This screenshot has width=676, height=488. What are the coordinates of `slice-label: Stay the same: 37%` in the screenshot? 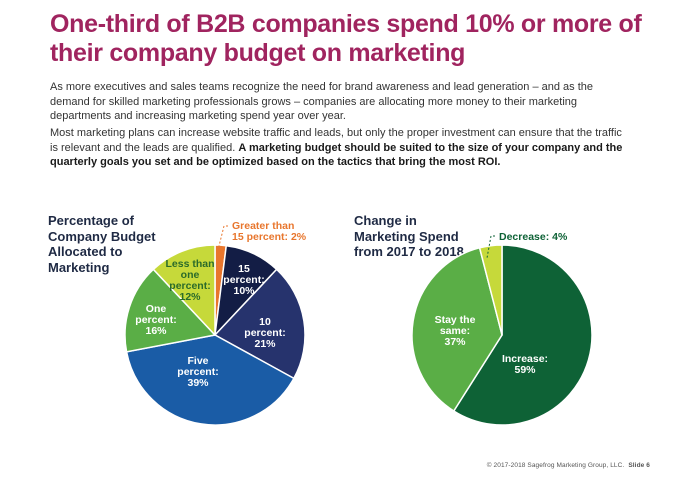 It's located at (455, 331).